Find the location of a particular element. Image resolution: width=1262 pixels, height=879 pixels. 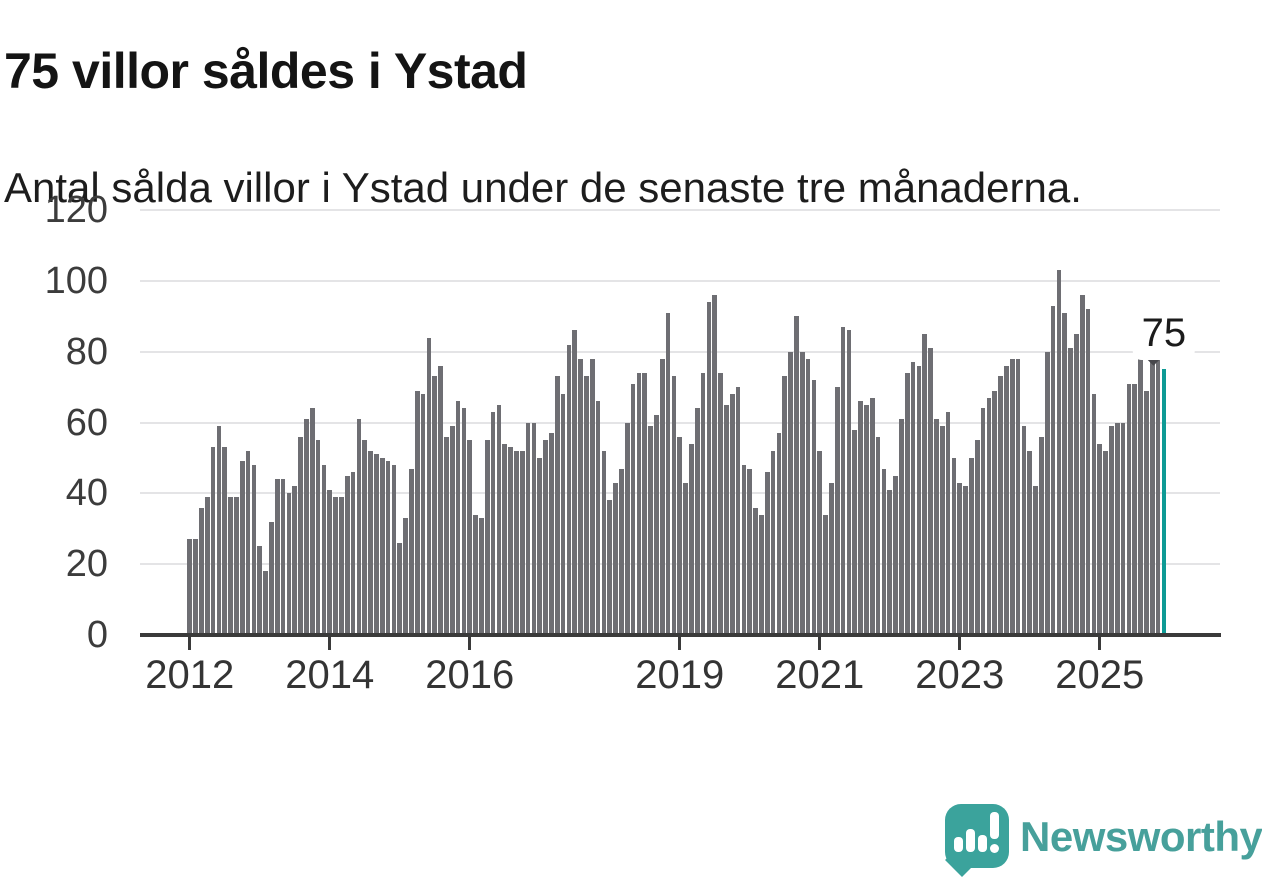

y-axis-label: 40 is located at coordinates (86, 493).